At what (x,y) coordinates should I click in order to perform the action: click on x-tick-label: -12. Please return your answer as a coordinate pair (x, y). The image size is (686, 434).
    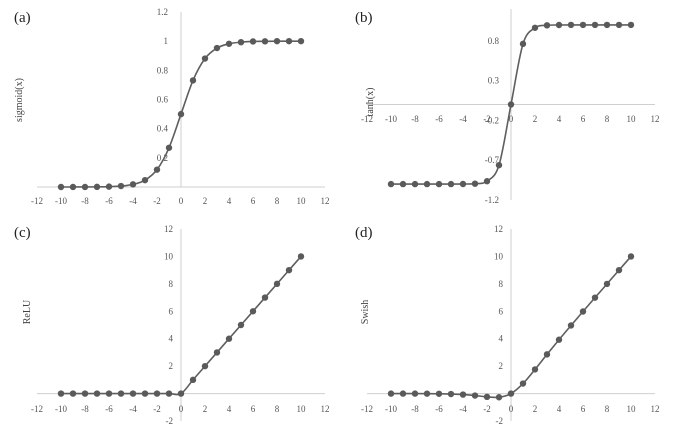
    Looking at the image, I should click on (37, 409).